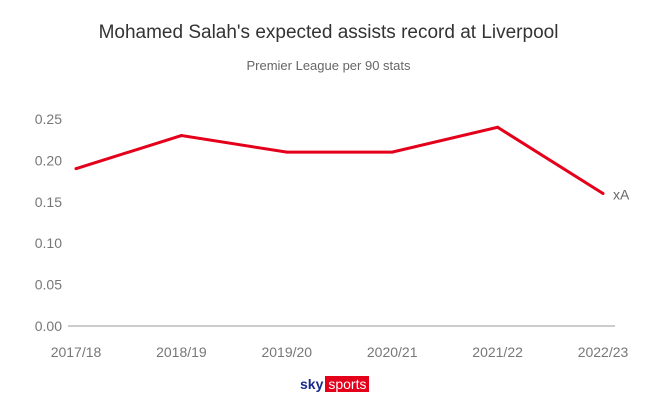  Describe the element at coordinates (328, 65) in the screenshot. I see `chart-subtitle: Premier League per 90 stats` at that location.